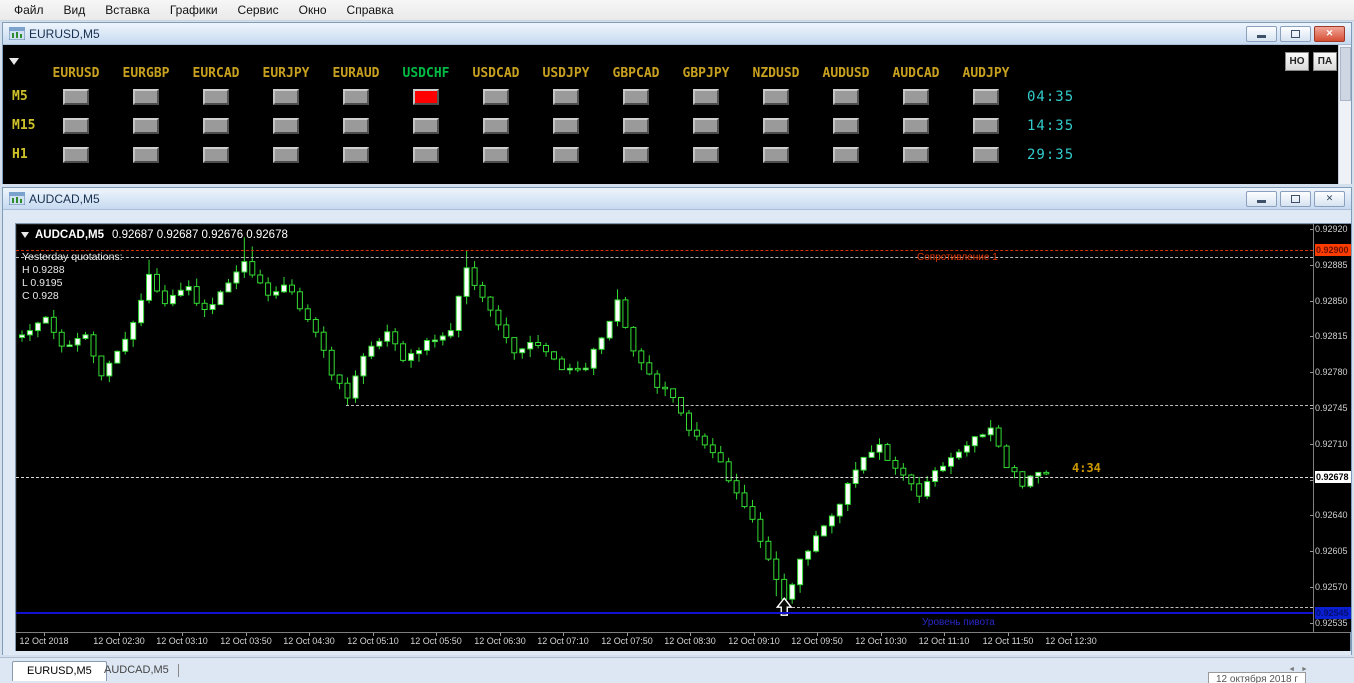 The height and width of the screenshot is (683, 1354). Describe the element at coordinates (1257, 677) in the screenshot. I see `date-tooltip: 12 октября 2018 г` at that location.